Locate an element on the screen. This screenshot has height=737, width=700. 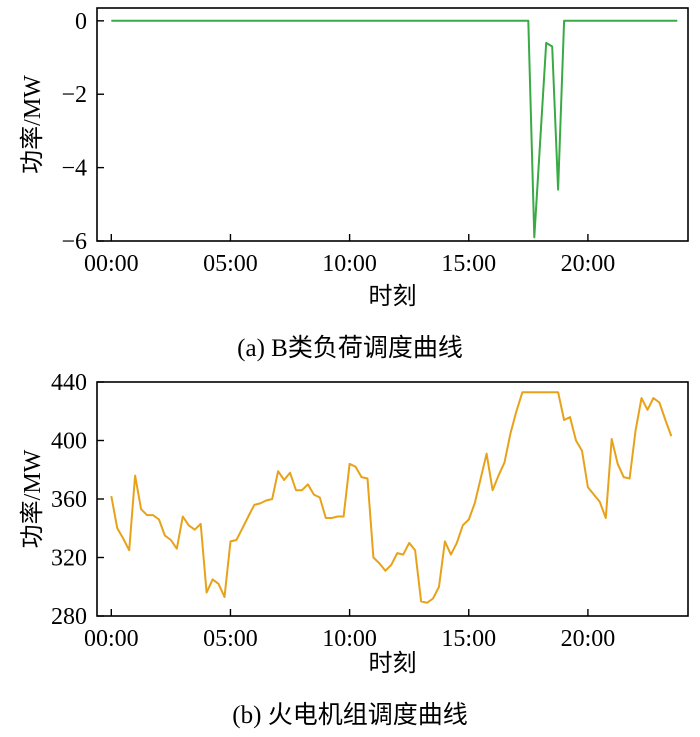
chart-caption: (b) 火电机组调度曲线 is located at coordinates (349, 715).